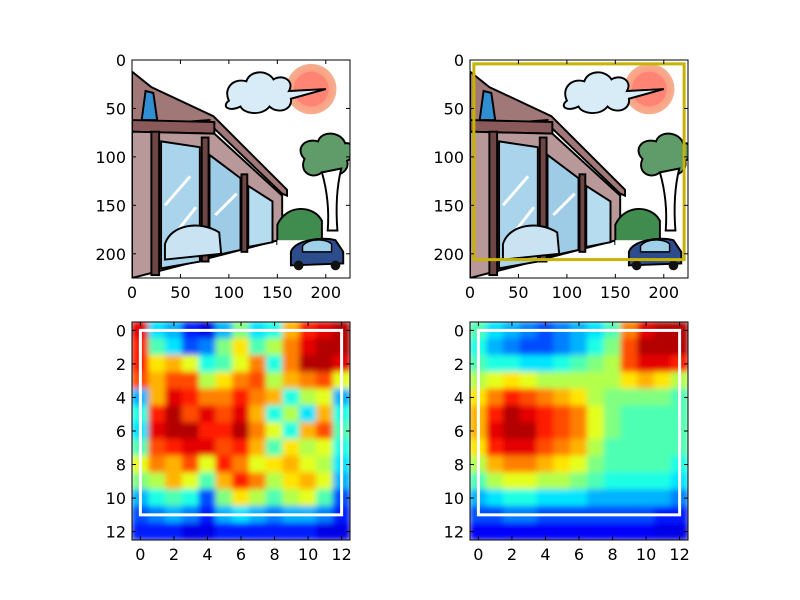 The image size is (800, 600). What do you see at coordinates (121, 330) in the screenshot?
I see `y-tick-label: 0` at bounding box center [121, 330].